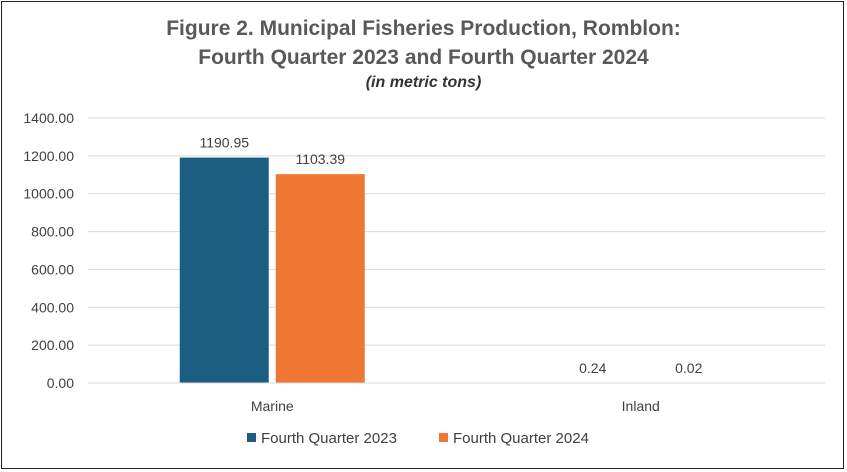  Describe the element at coordinates (48, 118) in the screenshot. I see `y-tick-label: 1400.00` at that location.